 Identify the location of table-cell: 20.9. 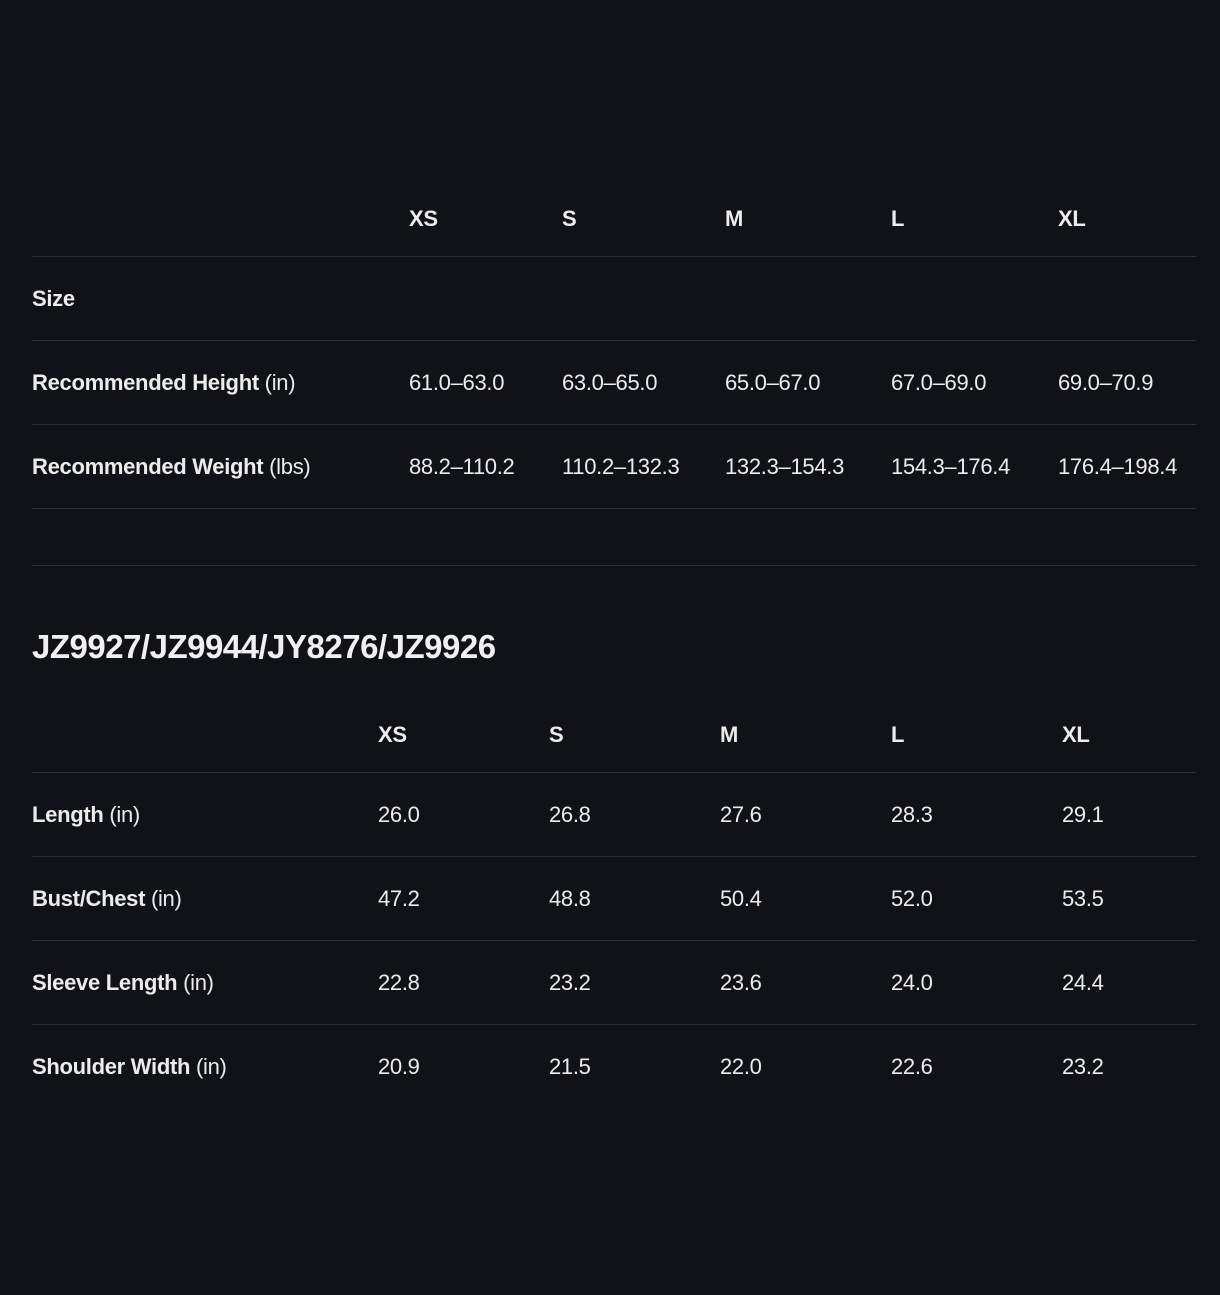
(399, 1066).